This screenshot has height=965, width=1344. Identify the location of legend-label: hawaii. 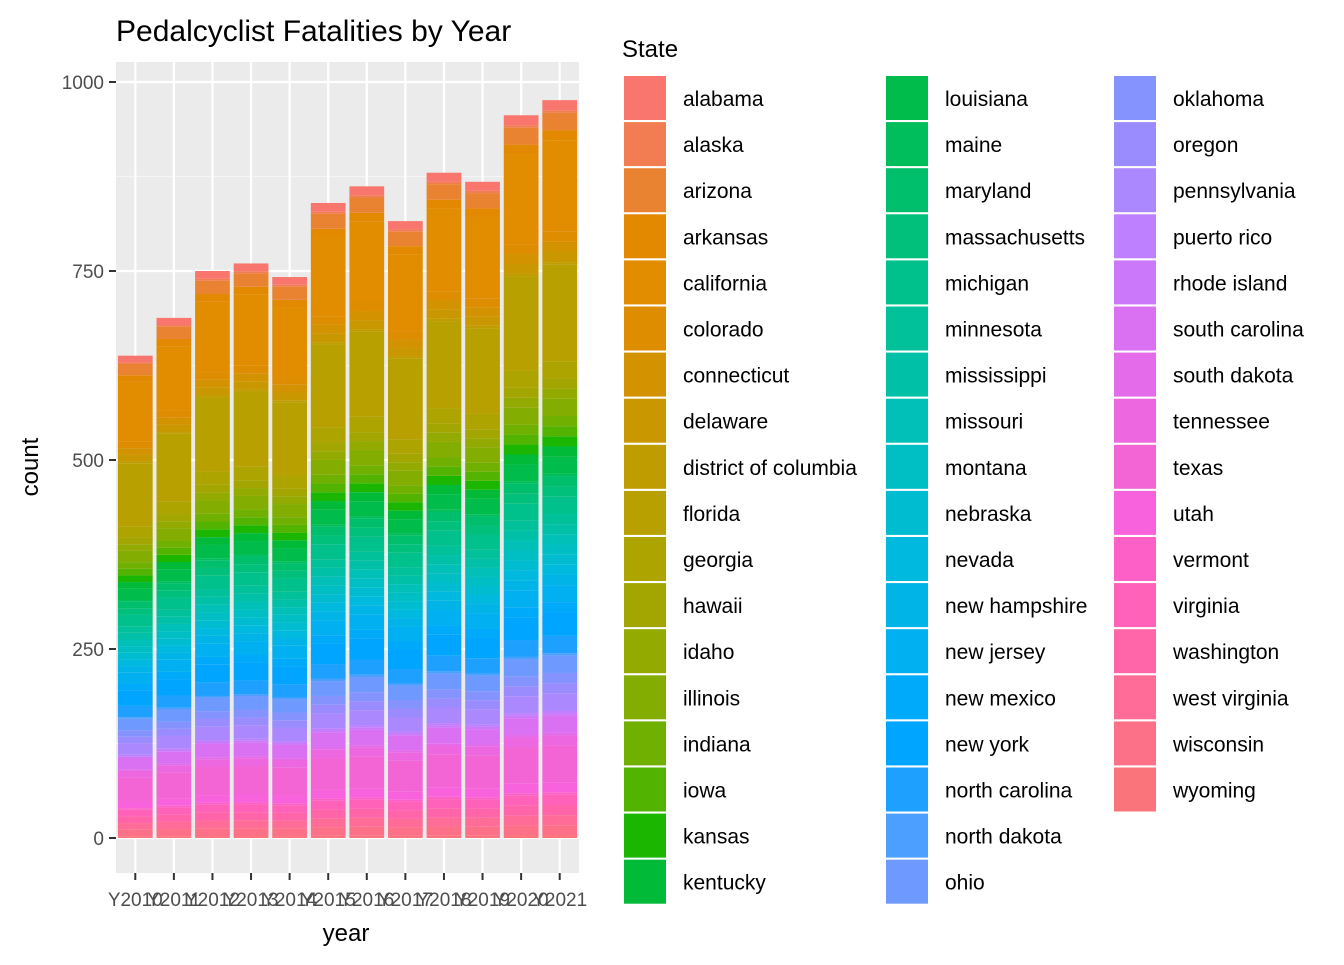
(713, 606).